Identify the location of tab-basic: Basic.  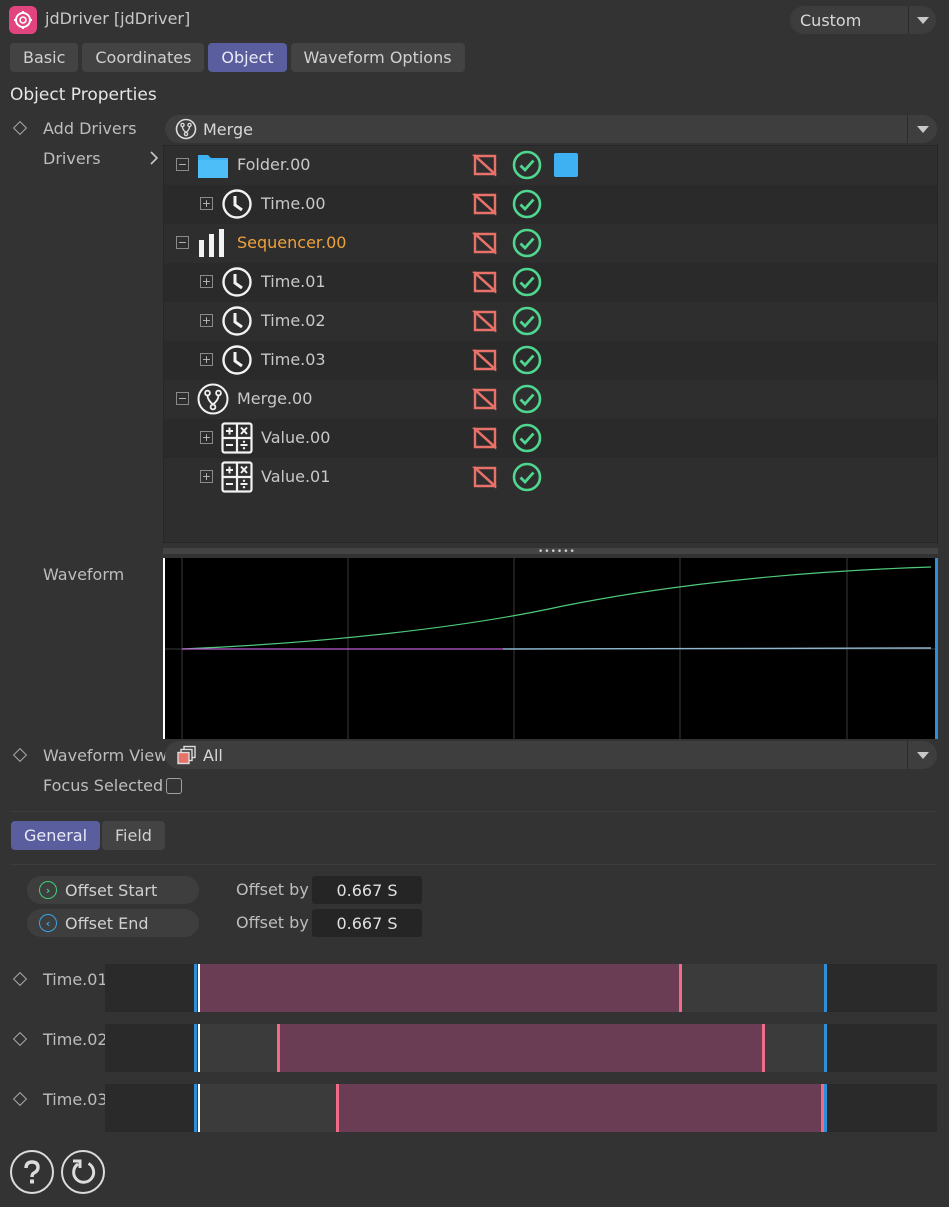
(44, 57).